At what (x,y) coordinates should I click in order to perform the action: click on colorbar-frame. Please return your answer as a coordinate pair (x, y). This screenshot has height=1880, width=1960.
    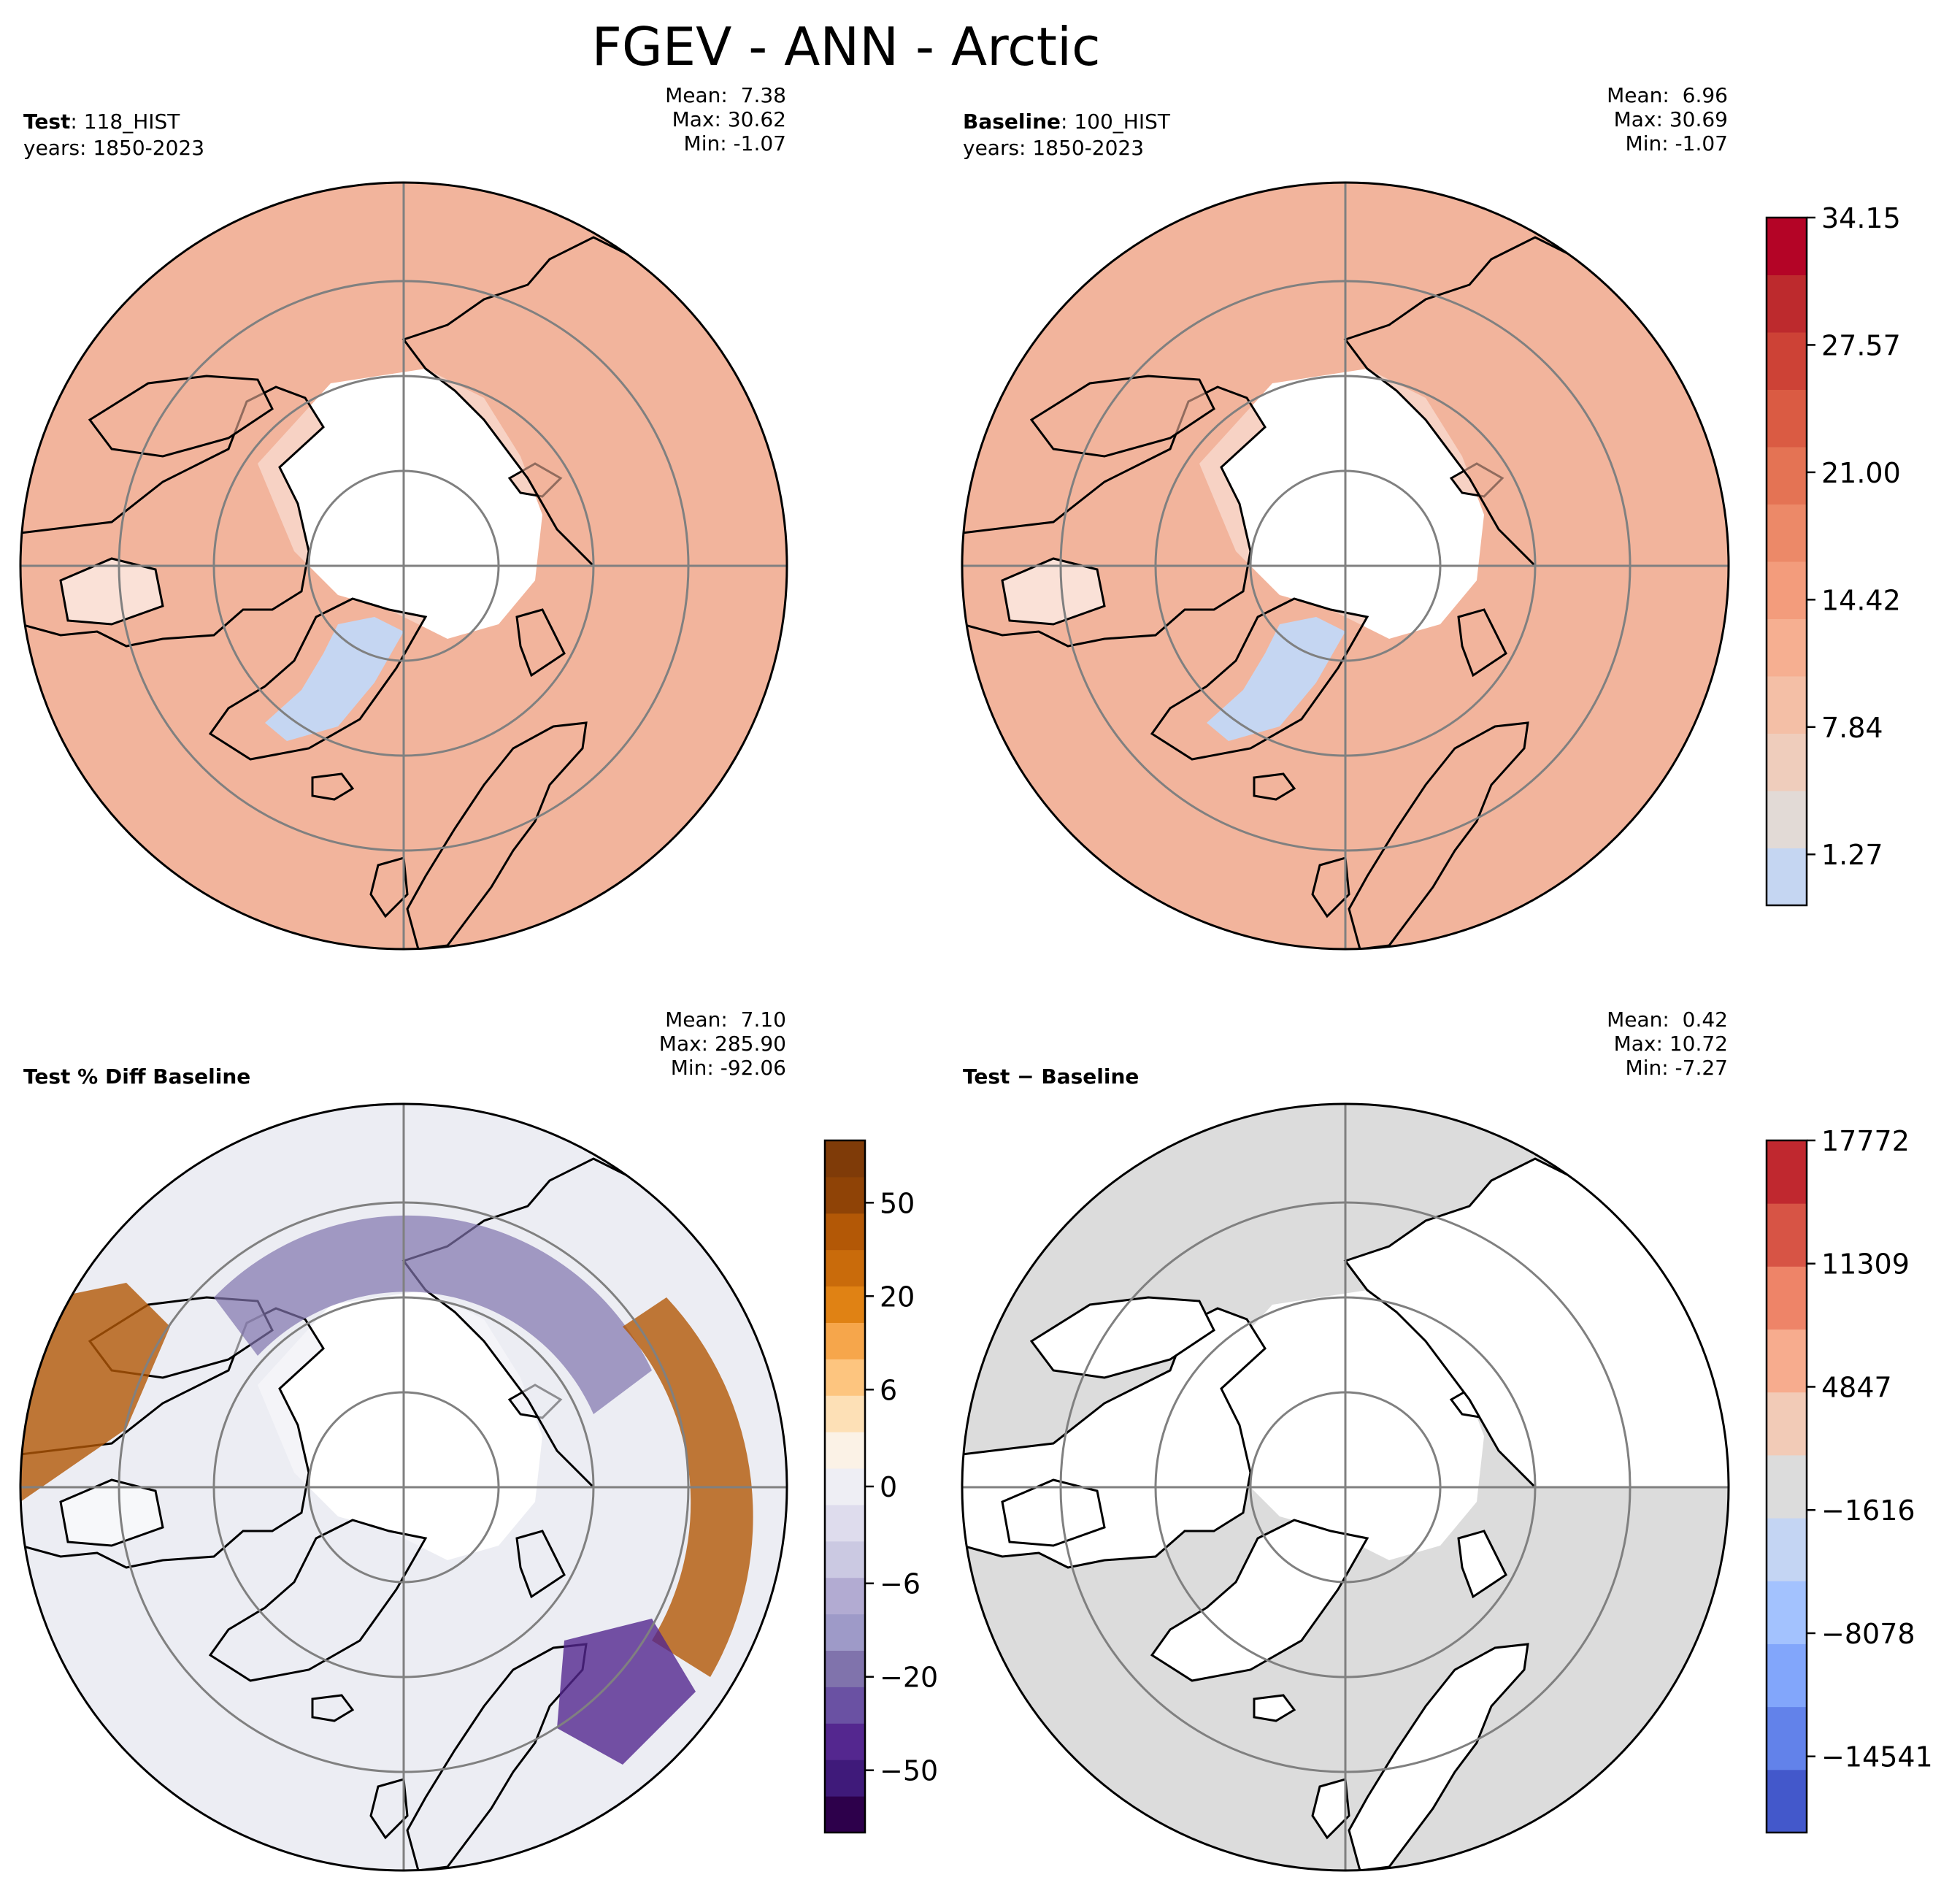
    Looking at the image, I should click on (1786, 1486).